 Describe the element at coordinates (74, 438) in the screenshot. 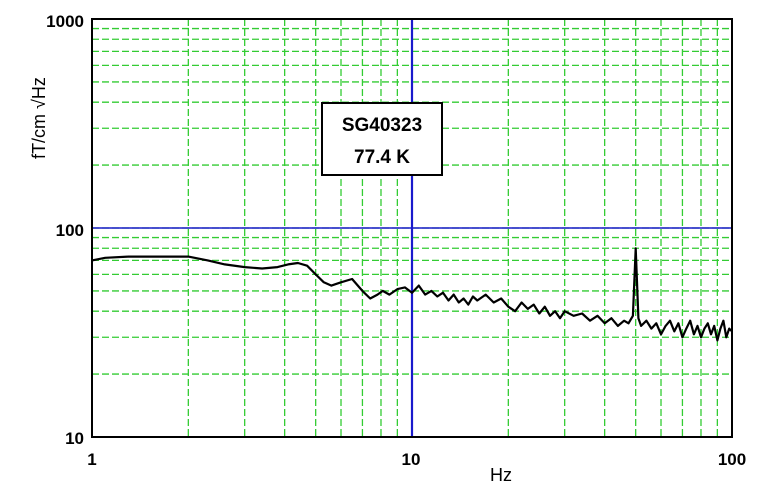

I see `y-tick-label-10: 10` at that location.